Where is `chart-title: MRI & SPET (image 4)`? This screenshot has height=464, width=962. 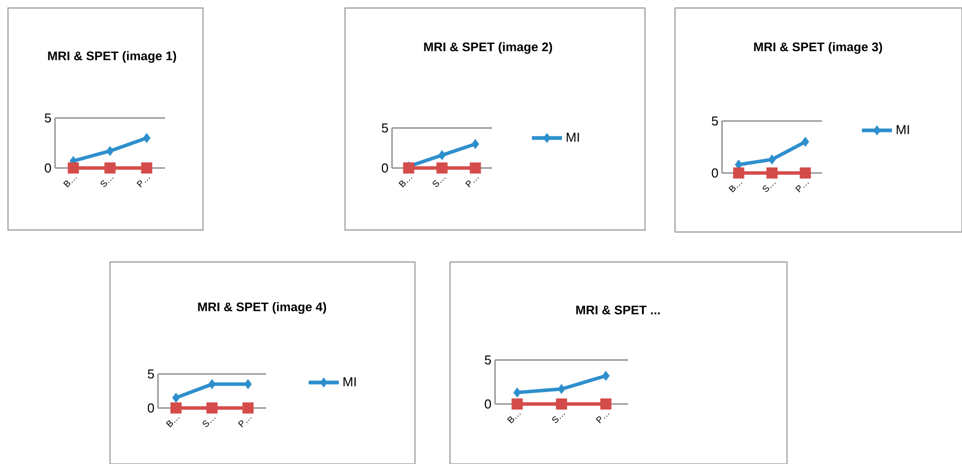
chart-title: MRI & SPET (image 4) is located at coordinates (262, 308).